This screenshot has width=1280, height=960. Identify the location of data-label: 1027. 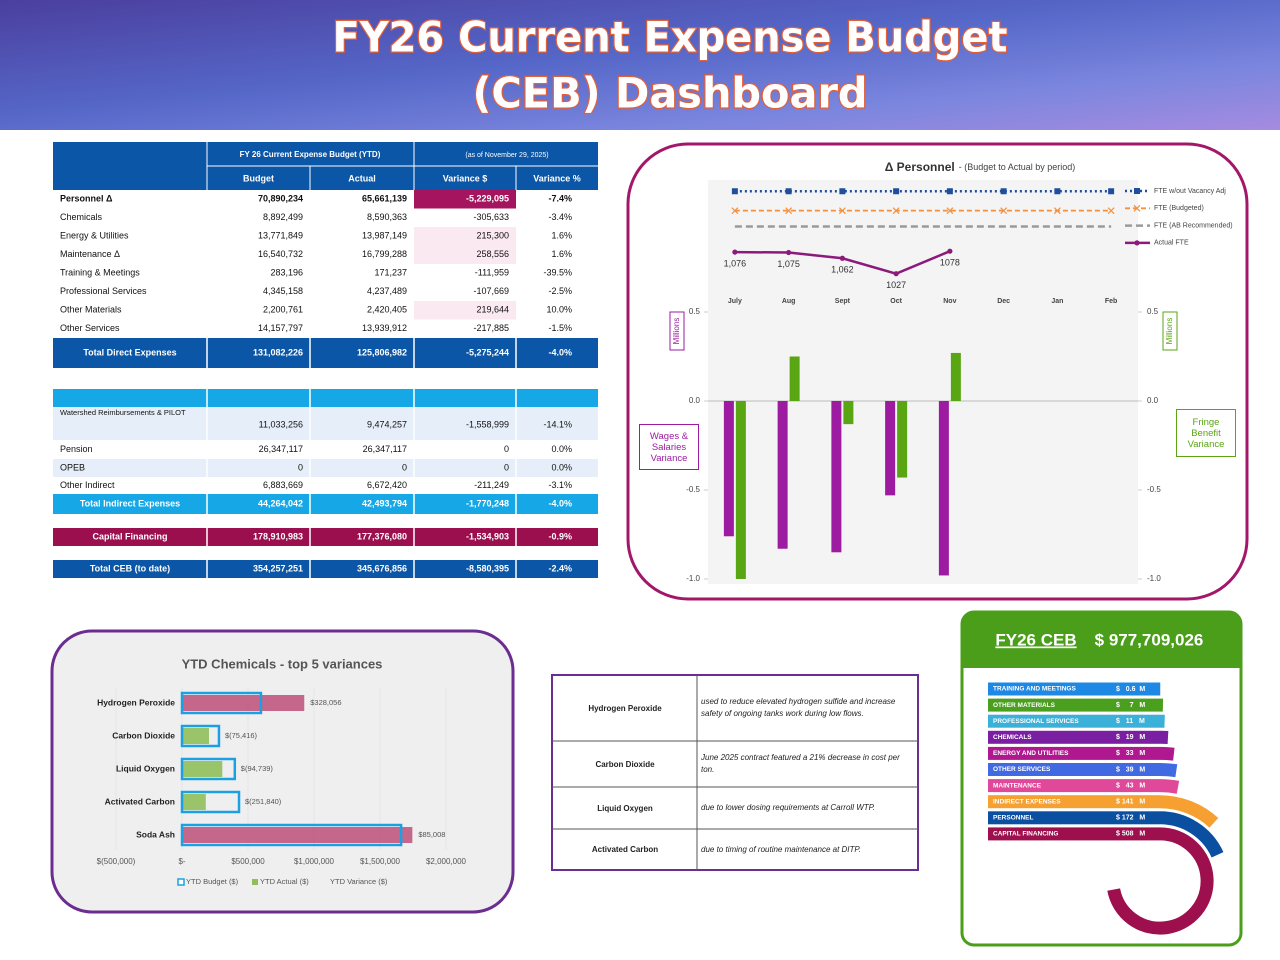
(896, 285).